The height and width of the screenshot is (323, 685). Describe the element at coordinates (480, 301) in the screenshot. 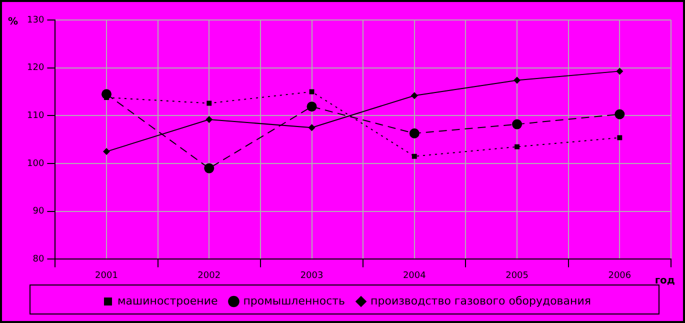

I see `legend-label: производство газового оборудования` at that location.